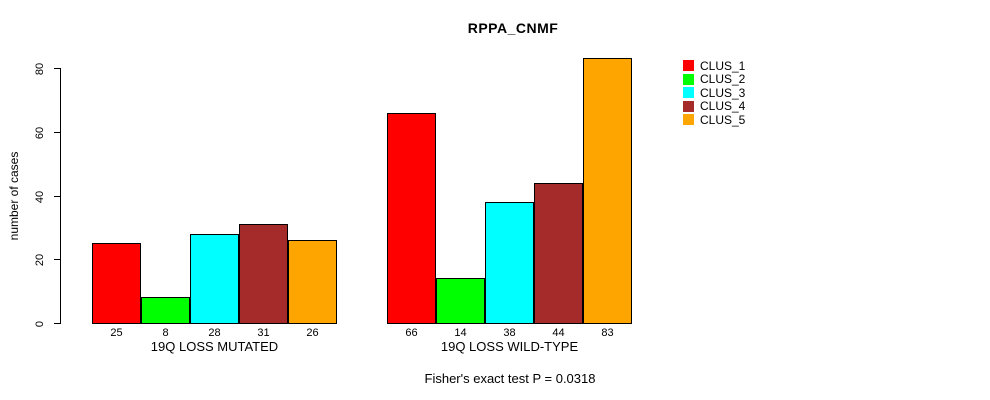  What do you see at coordinates (558, 333) in the screenshot?
I see `bar-value-label: 44` at bounding box center [558, 333].